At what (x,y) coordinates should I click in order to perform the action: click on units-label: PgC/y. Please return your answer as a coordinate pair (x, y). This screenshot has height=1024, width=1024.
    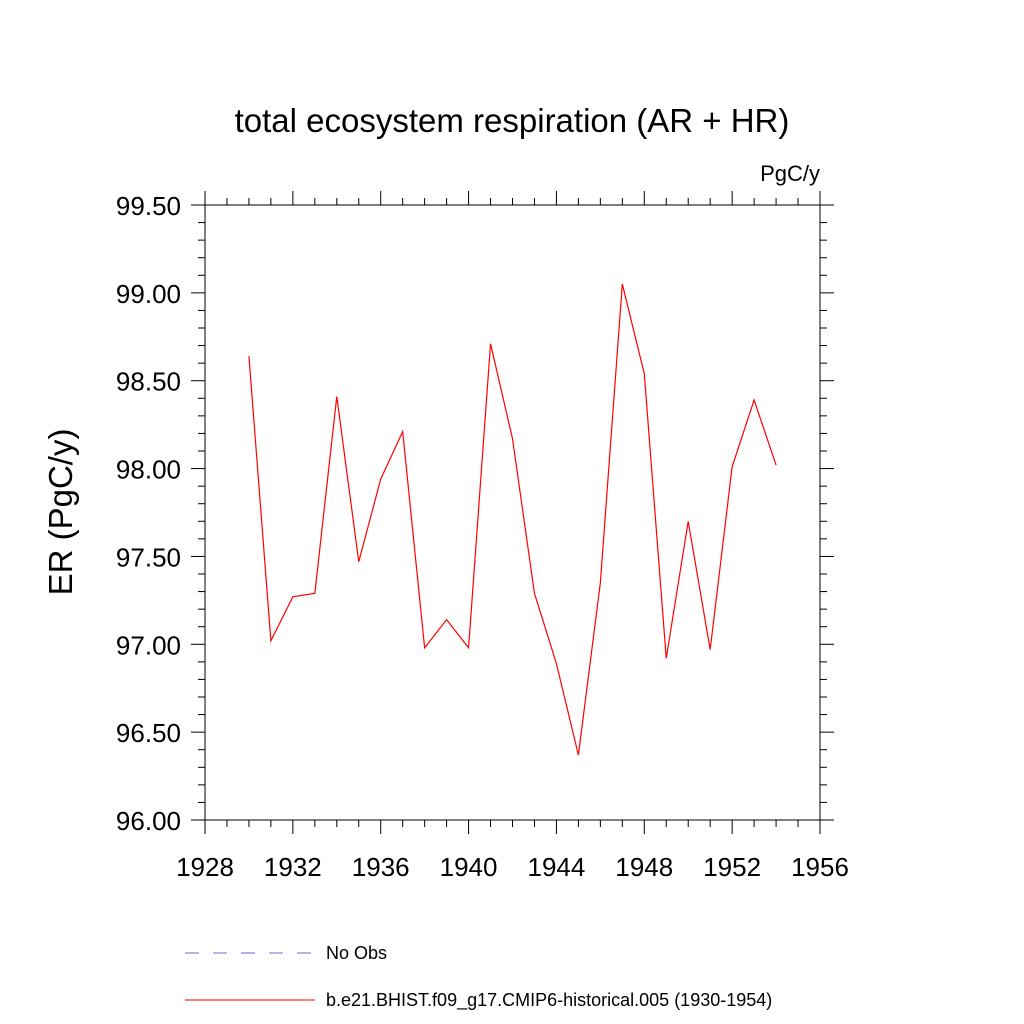
    Looking at the image, I should click on (790, 173).